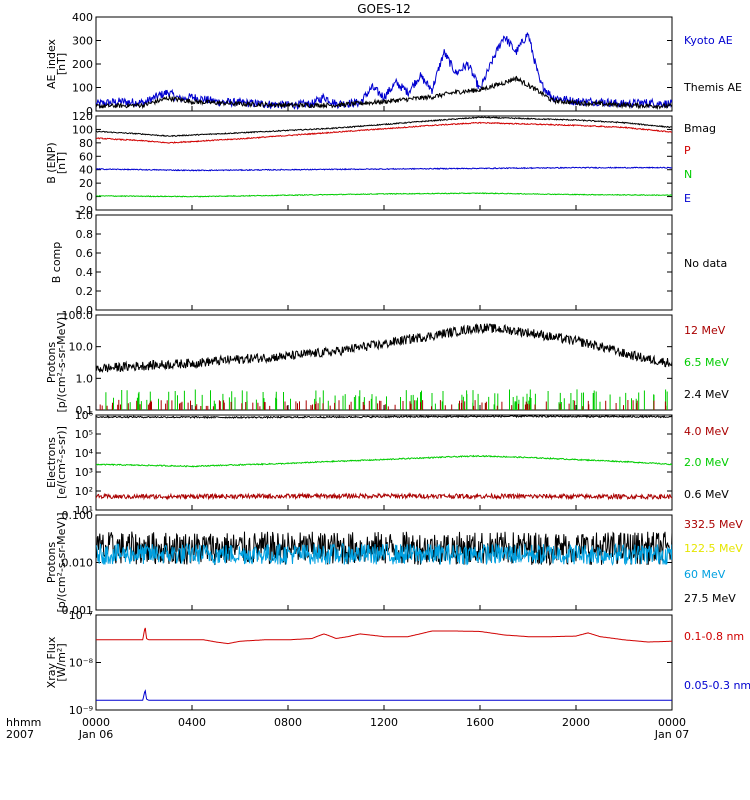  I want to click on y-axis-label: Electrons, so click(51, 462).